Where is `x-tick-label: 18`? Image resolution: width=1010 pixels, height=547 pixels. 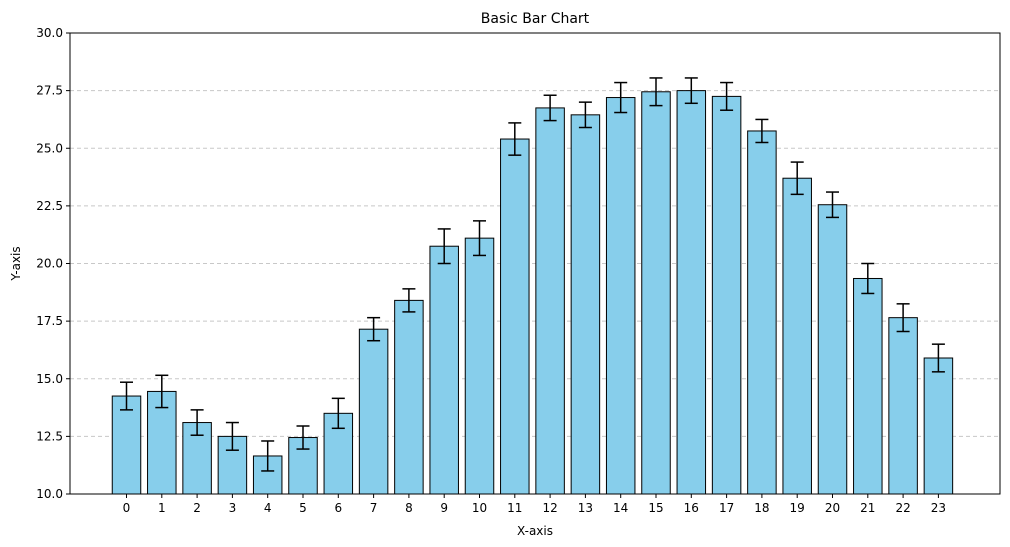 x-tick-label: 18 is located at coordinates (761, 508).